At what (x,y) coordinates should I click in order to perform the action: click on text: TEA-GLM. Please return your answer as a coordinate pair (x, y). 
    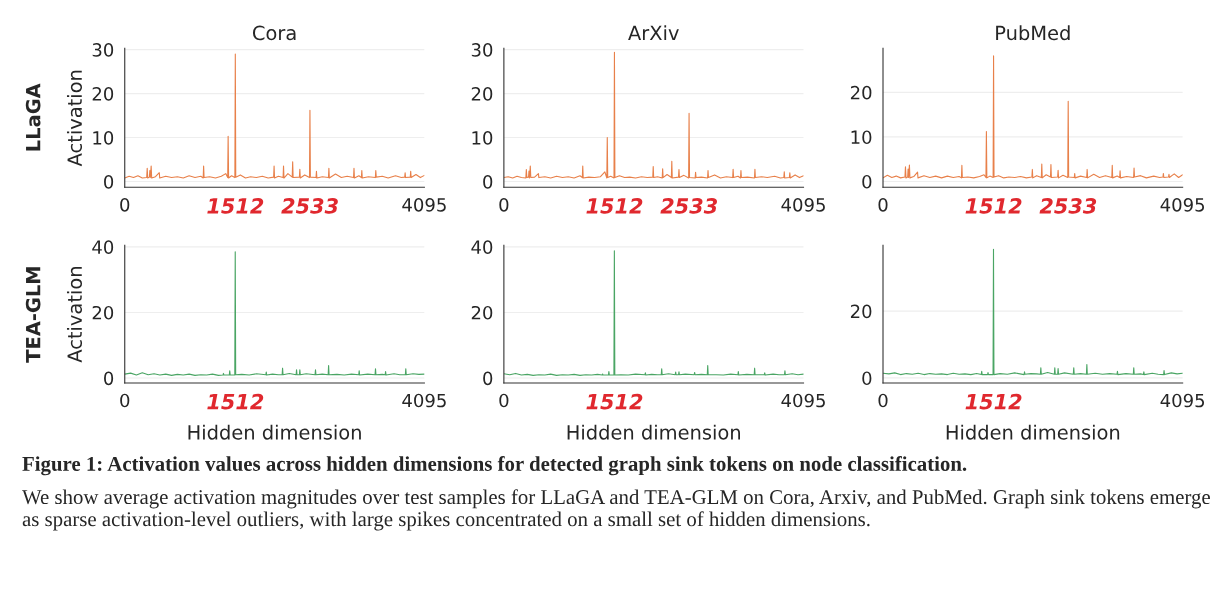
    Looking at the image, I should click on (33, 315).